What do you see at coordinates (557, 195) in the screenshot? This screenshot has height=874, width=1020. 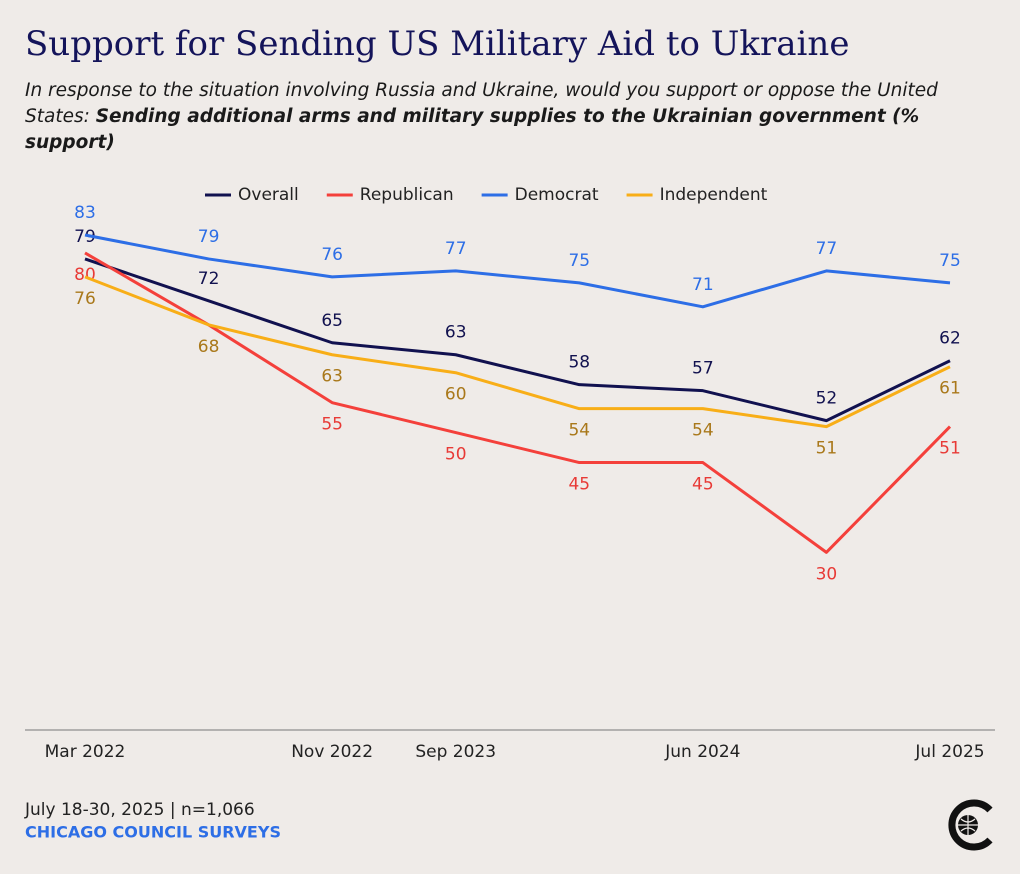 I see `legend-label: Democrat` at bounding box center [557, 195].